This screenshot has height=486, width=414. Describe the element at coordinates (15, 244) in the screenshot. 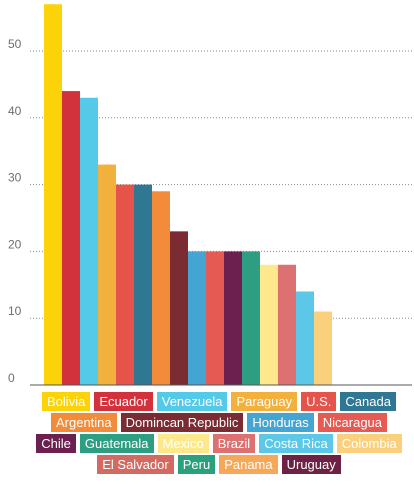

I see `y-tick-label: 20` at that location.